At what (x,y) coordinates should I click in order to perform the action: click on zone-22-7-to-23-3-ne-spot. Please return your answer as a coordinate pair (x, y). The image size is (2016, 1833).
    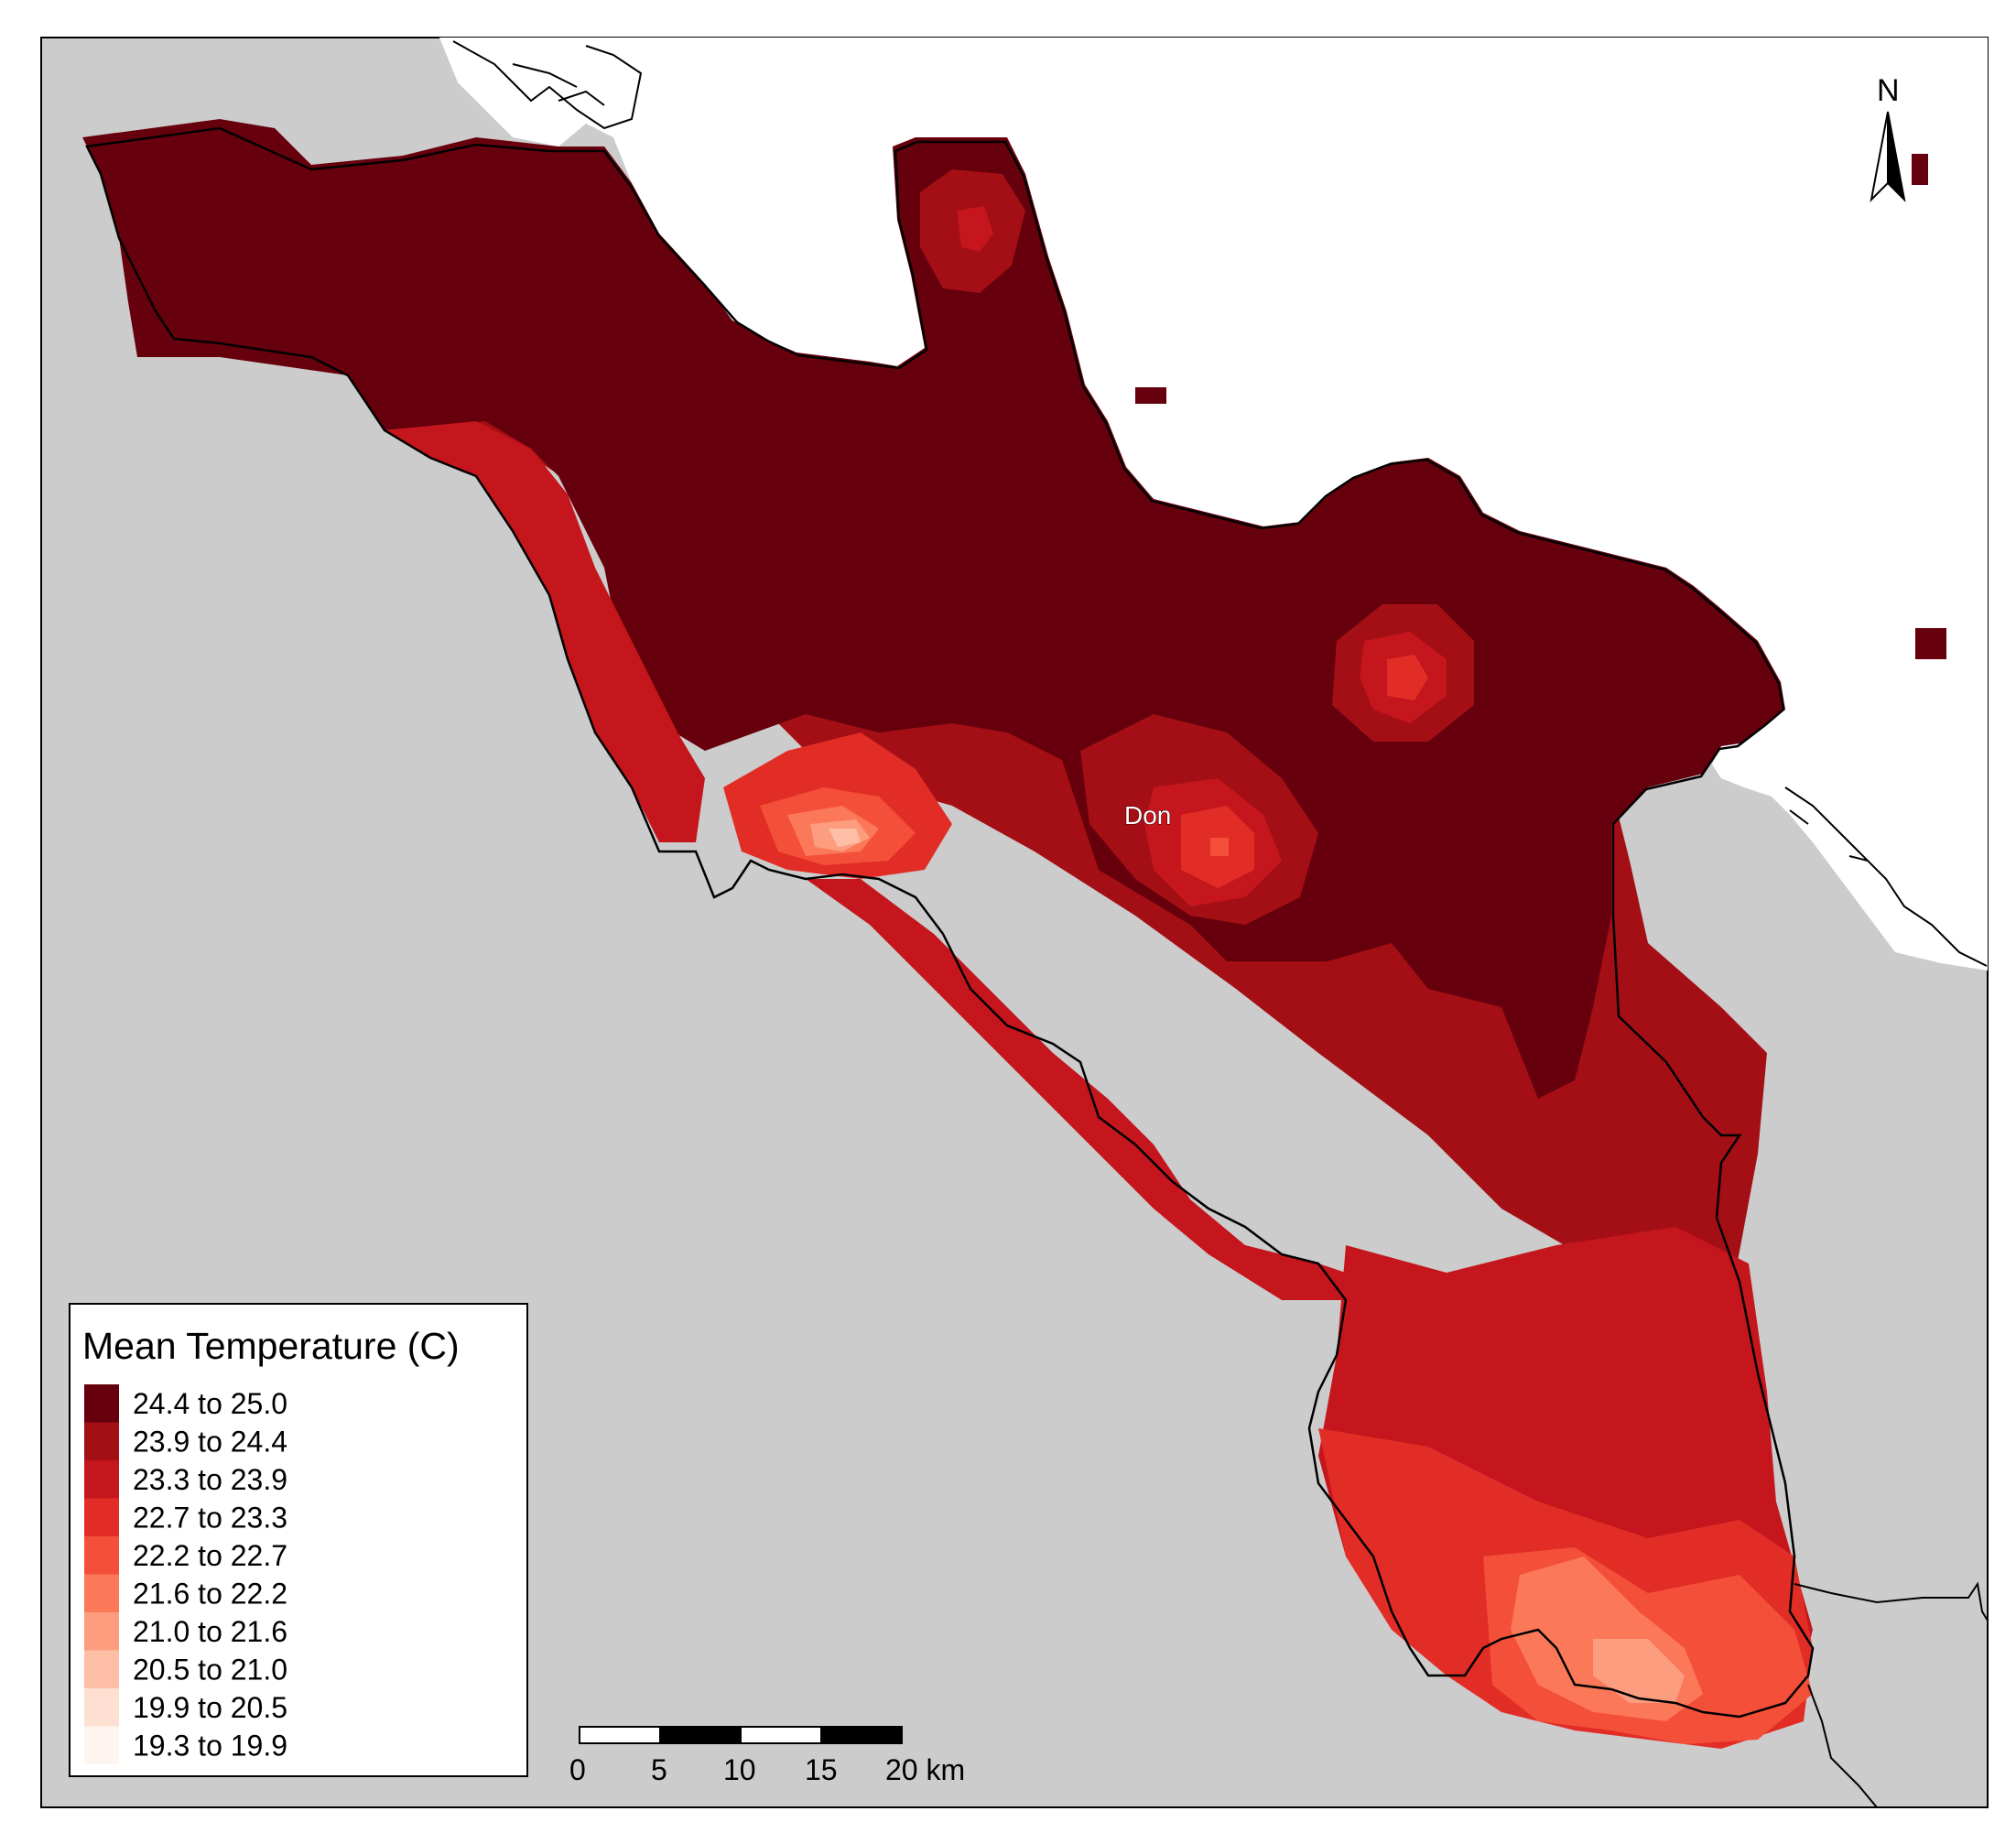
    Looking at the image, I should click on (1407, 677).